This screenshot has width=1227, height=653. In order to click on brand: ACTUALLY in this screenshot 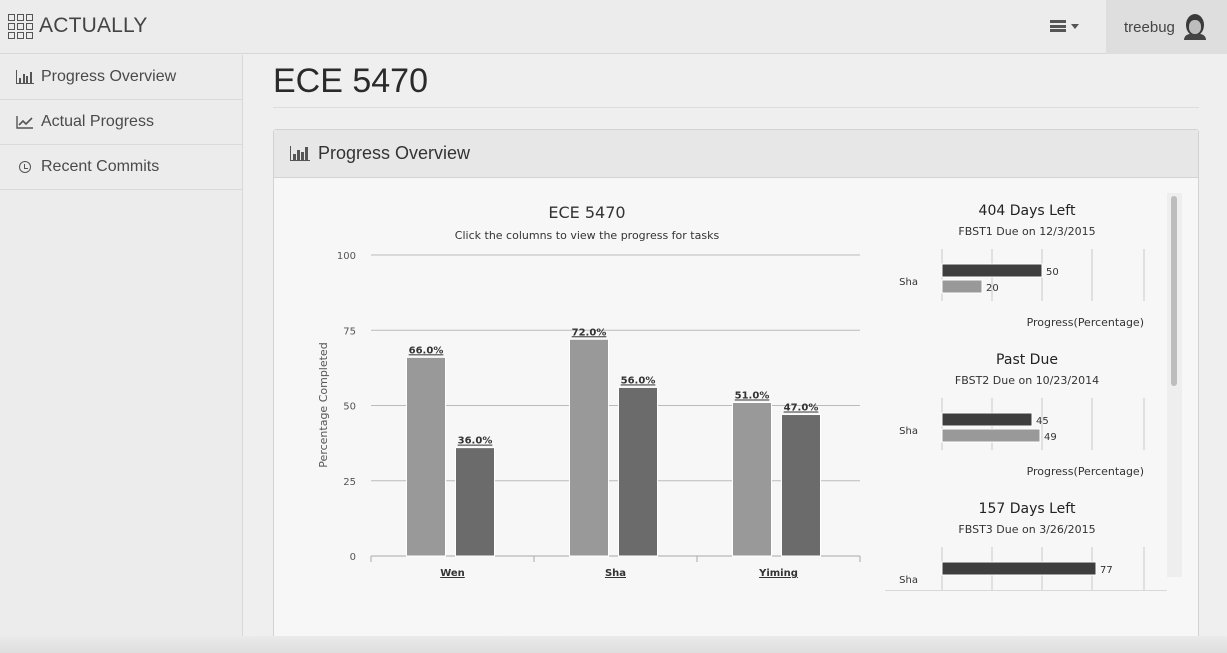, I will do `click(78, 26)`.